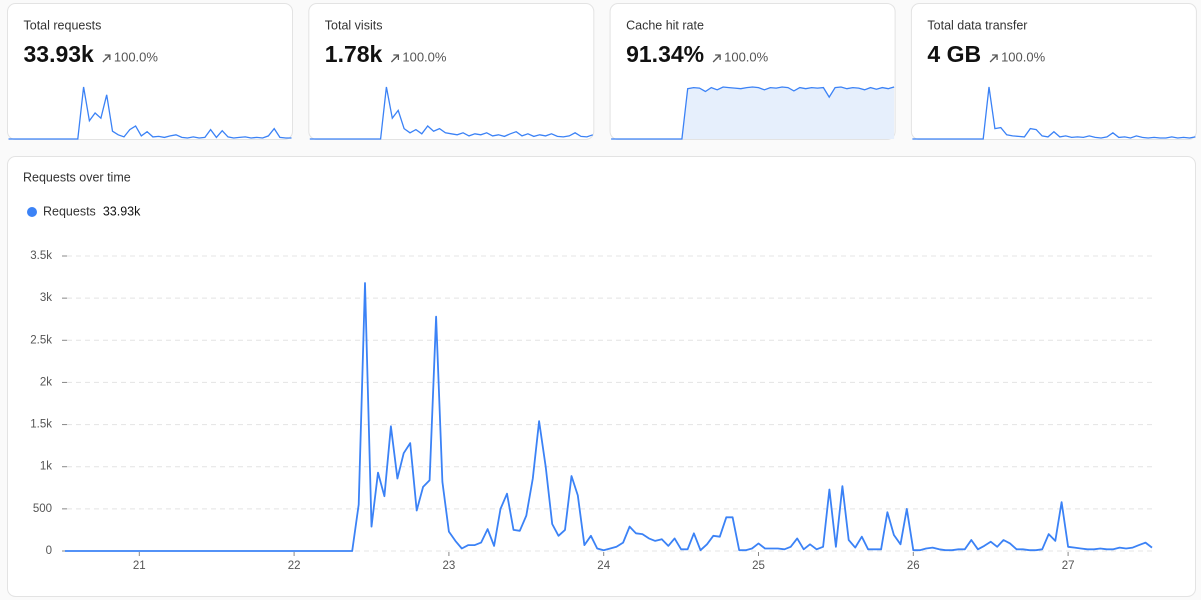 This screenshot has width=1201, height=600. Describe the element at coordinates (913, 566) in the screenshot. I see `x-tick-label: 26` at that location.